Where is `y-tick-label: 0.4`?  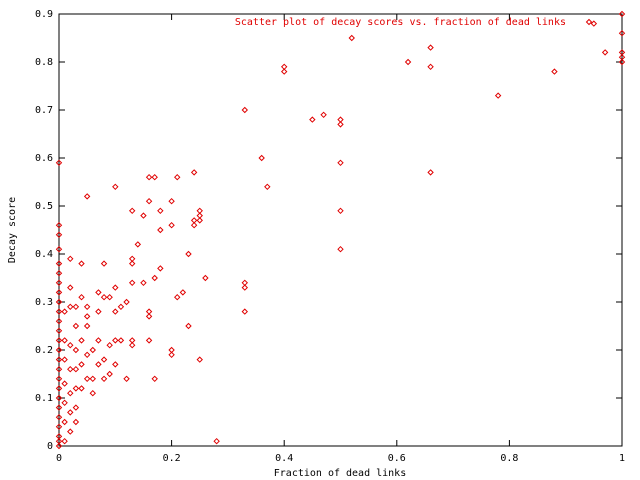
y-tick-label: 0.4 is located at coordinates (44, 254).